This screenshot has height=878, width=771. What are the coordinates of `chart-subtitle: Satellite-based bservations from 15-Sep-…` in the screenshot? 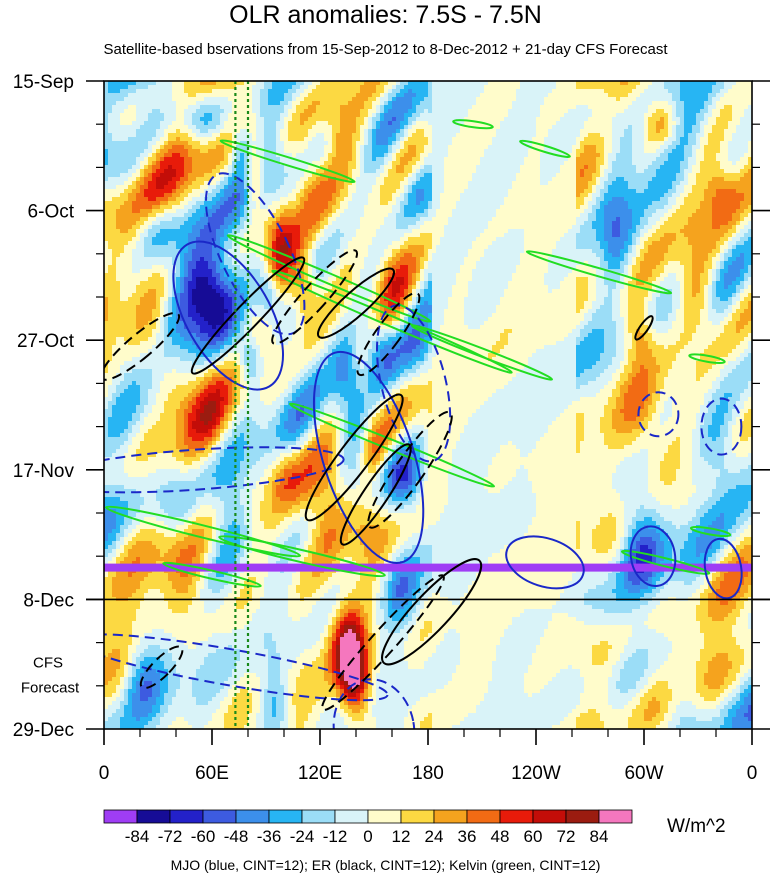 It's located at (385, 50).